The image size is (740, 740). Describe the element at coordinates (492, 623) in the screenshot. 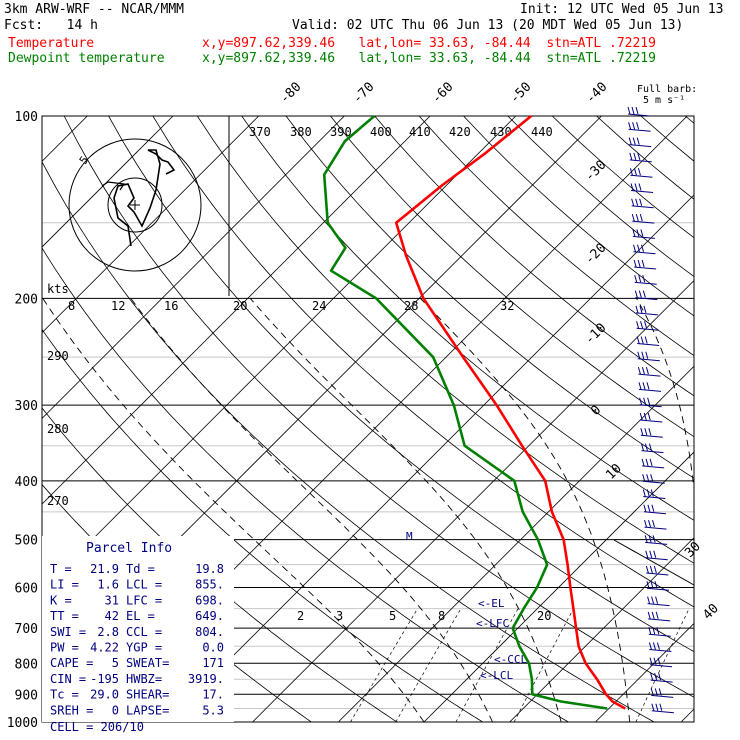

I see `level-marker-label: <-LFC` at that location.